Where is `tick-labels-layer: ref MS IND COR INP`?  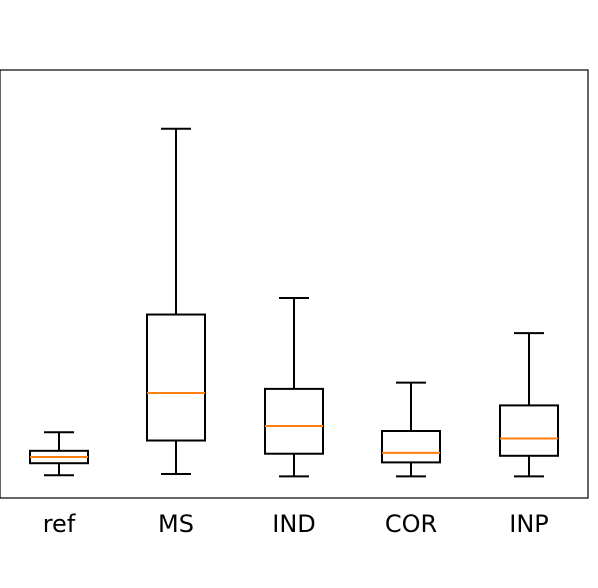
tick-labels-layer: ref MS IND COR INP is located at coordinates (296, 524).